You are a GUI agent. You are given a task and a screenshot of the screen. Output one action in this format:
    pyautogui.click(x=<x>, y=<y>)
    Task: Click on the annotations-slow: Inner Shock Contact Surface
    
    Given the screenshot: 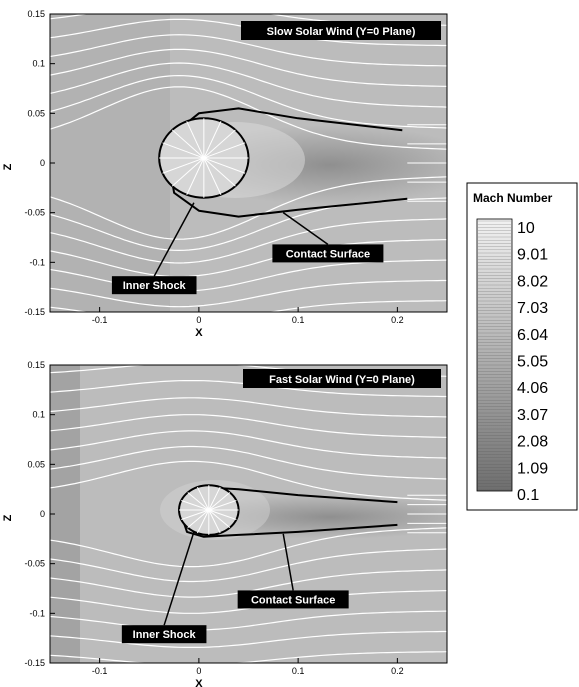 What is the action you would take?
    pyautogui.click(x=247, y=248)
    